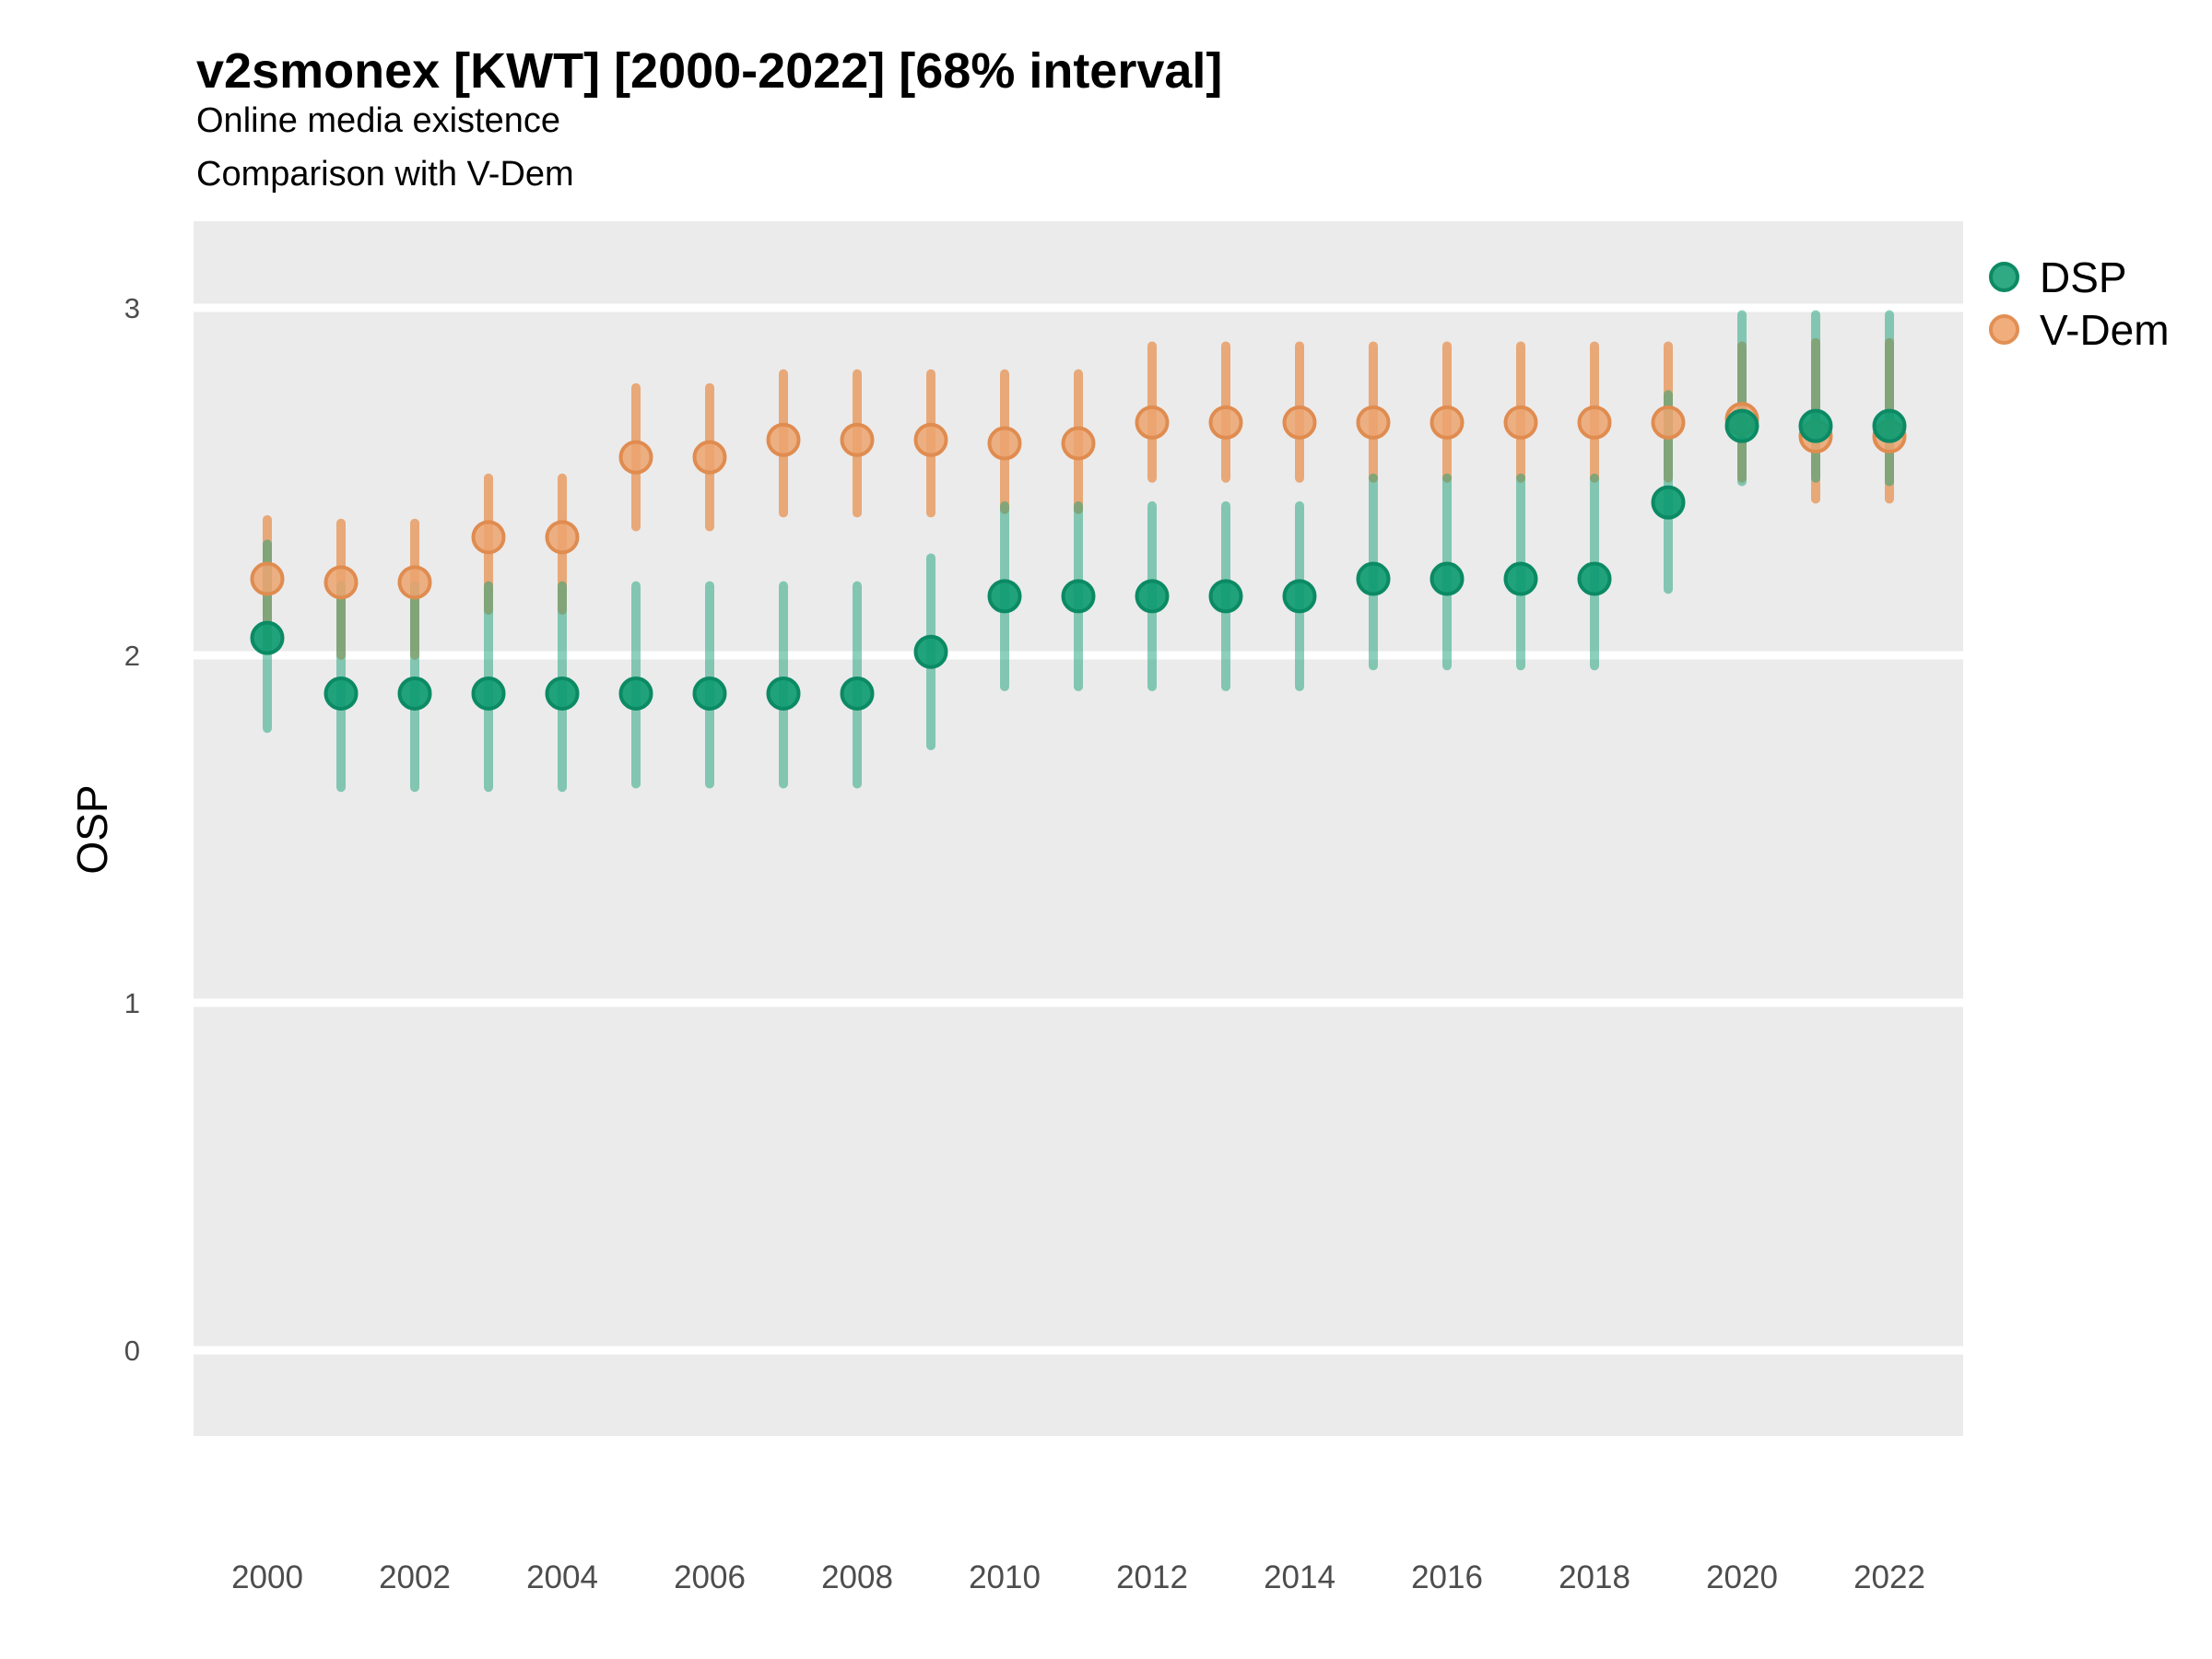 Image resolution: width=2212 pixels, height=1659 pixels. I want to click on y-tick-label: 3, so click(132, 308).